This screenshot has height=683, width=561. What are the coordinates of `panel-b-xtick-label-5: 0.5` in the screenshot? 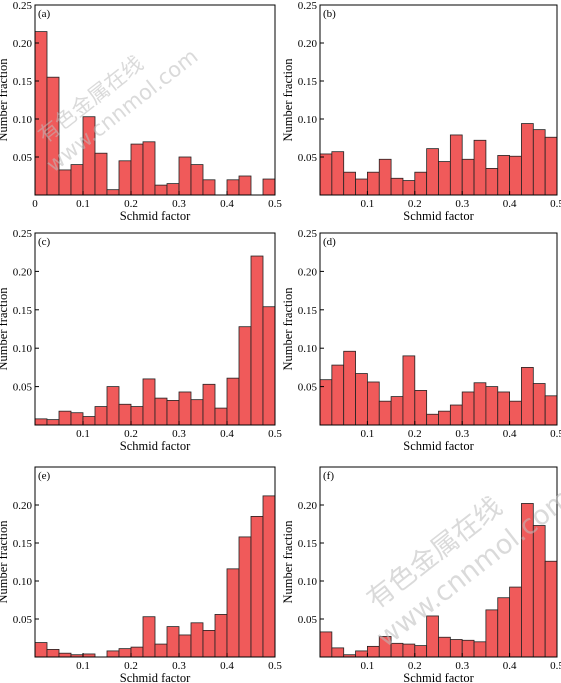 It's located at (555, 204).